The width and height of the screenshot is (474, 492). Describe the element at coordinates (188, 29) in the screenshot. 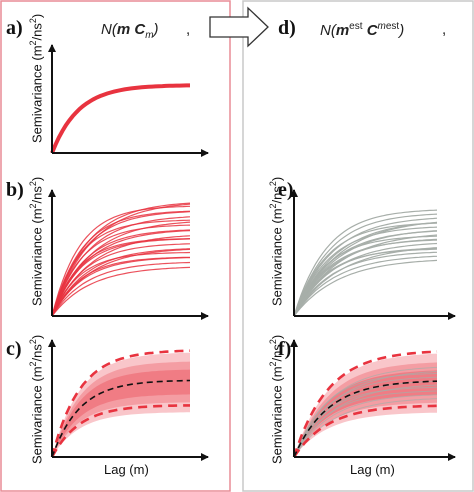

I see `formula-left-comma: ,` at that location.